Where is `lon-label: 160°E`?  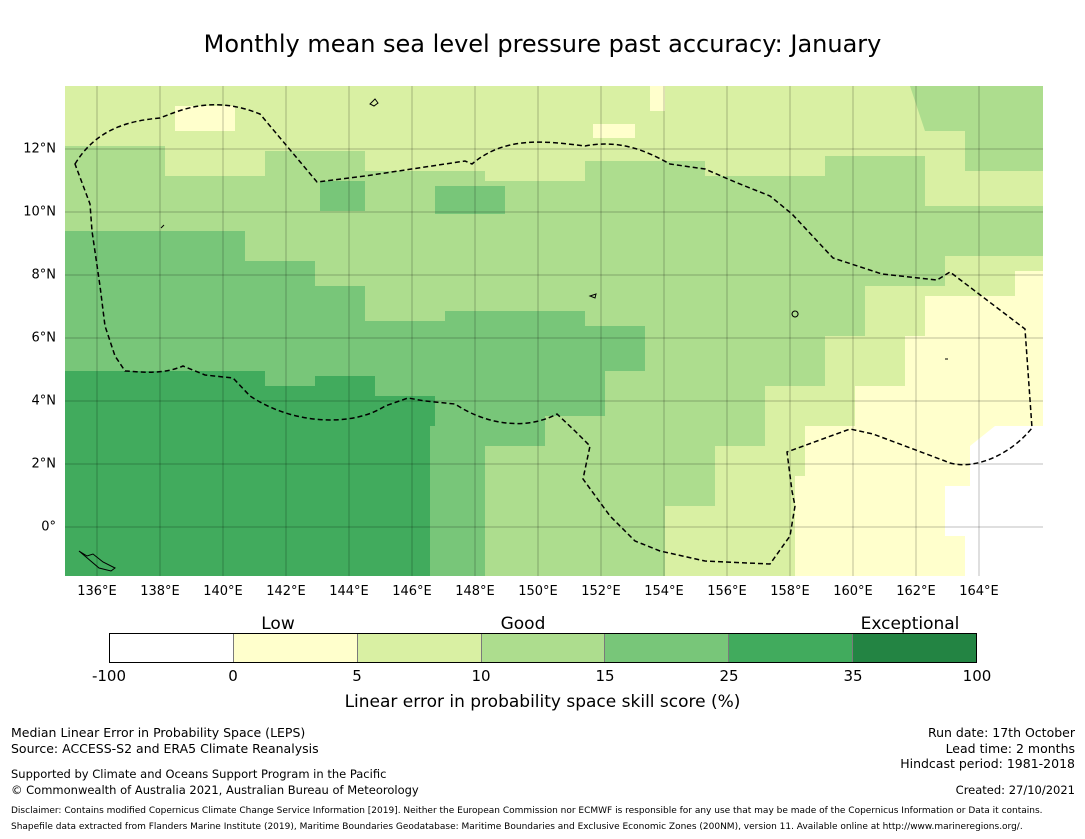
lon-label: 160°E is located at coordinates (853, 591).